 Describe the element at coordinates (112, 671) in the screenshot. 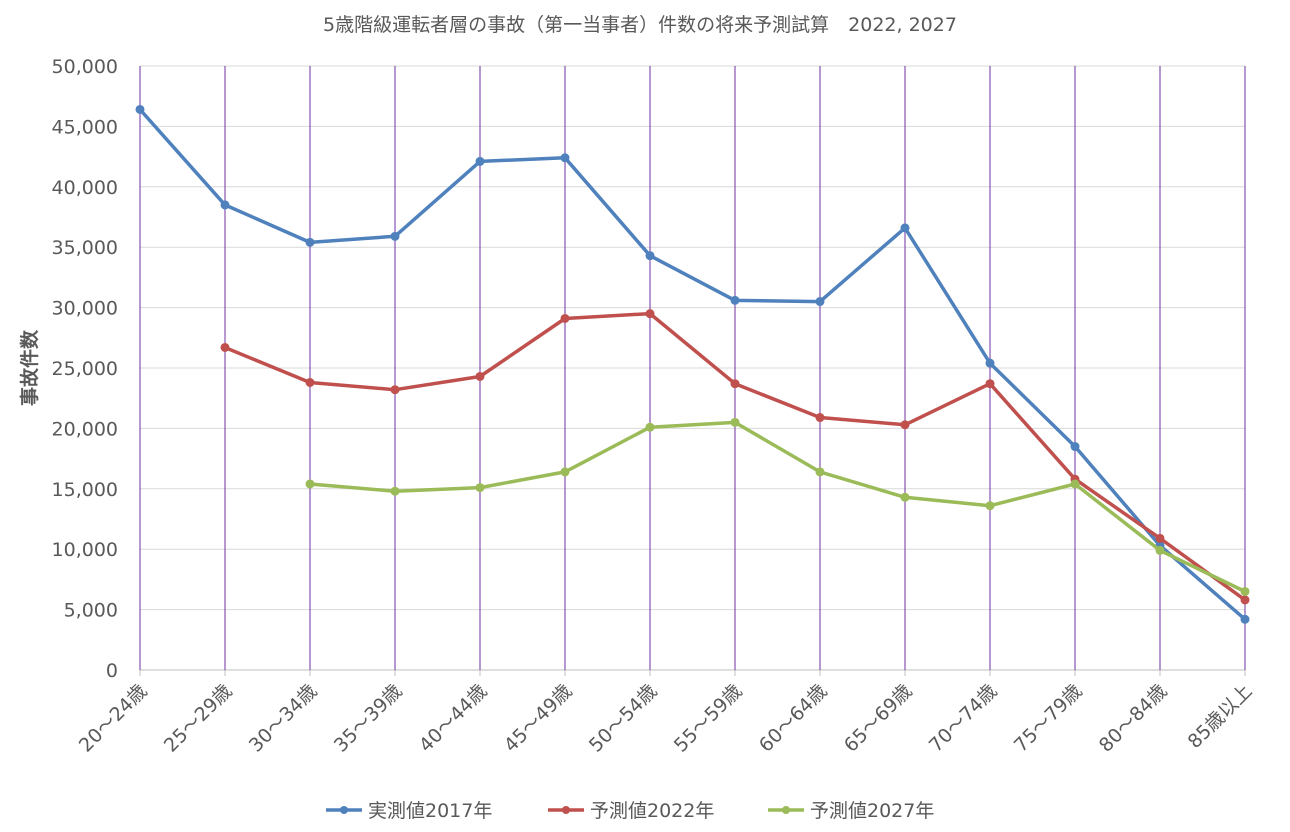

I see `y-tick-label: 0` at that location.